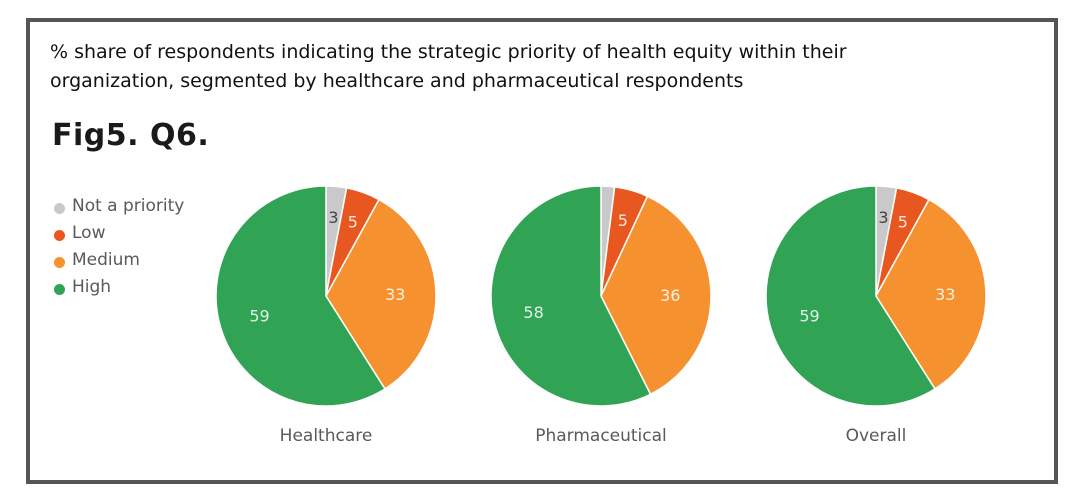  I want to click on pie-pharmaceutical: 5 36 58 Pharmaceutical, so click(601, 315).